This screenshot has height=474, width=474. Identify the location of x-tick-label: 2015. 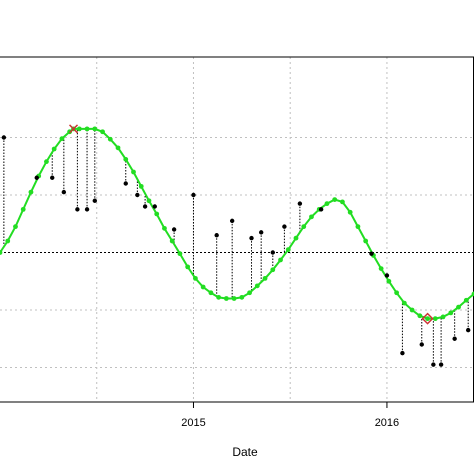
(193, 423).